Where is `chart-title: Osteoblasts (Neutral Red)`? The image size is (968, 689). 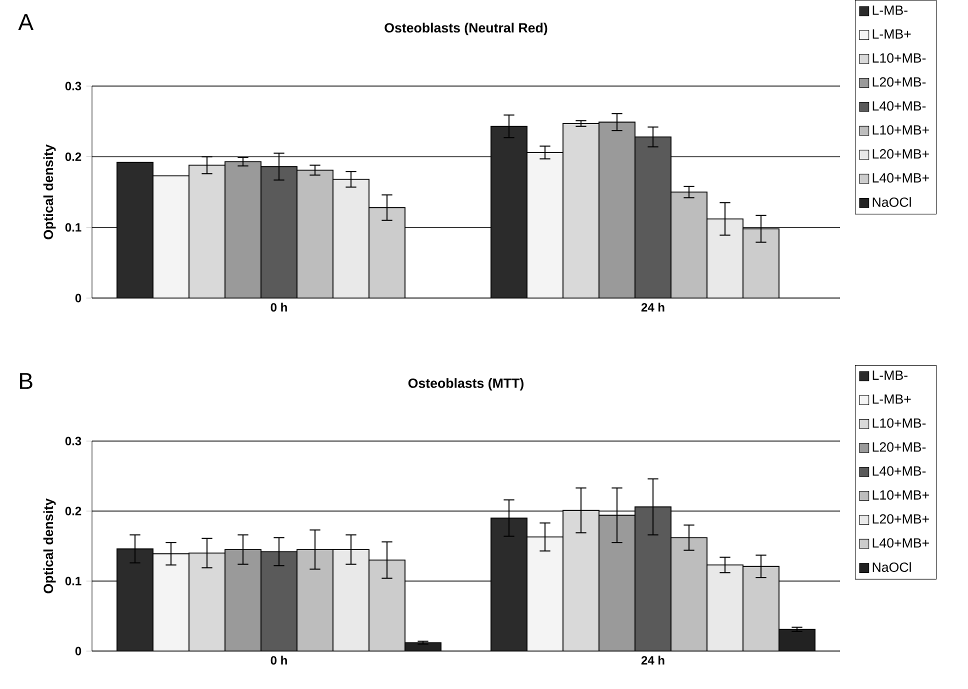 chart-title: Osteoblasts (Neutral Red) is located at coordinates (466, 29).